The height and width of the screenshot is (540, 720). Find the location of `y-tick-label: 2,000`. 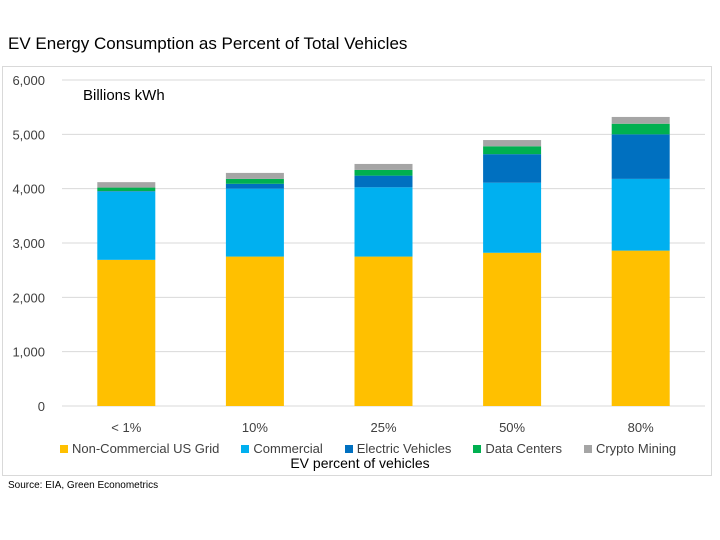

y-tick-label: 2,000 is located at coordinates (28, 297).